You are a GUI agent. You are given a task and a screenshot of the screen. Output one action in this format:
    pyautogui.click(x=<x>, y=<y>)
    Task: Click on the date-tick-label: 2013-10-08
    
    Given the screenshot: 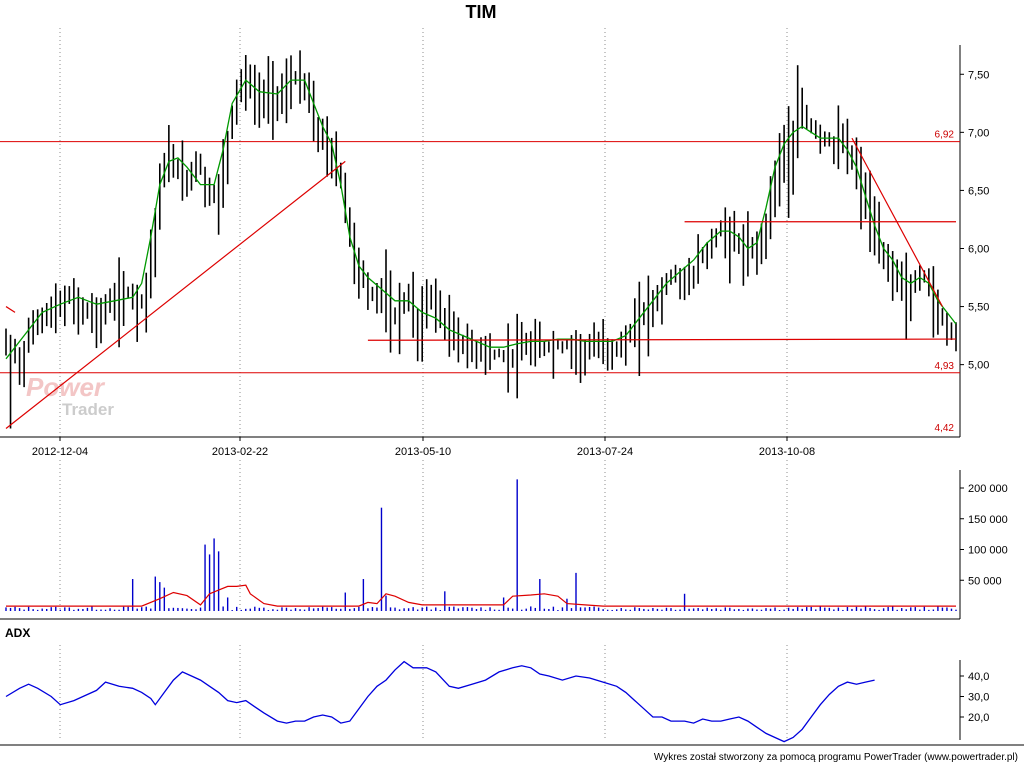 What is the action you would take?
    pyautogui.click(x=787, y=452)
    